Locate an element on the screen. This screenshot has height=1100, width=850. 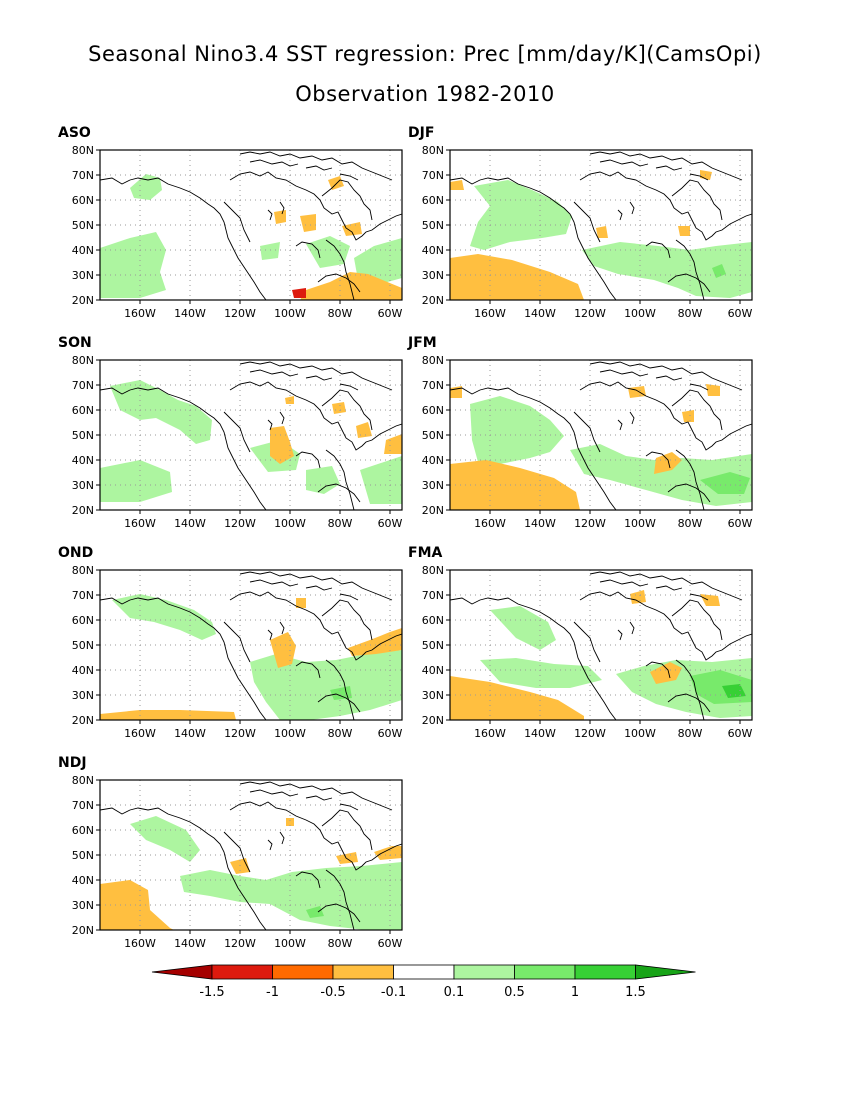
colorbar-segment is located at coordinates (484, 972).